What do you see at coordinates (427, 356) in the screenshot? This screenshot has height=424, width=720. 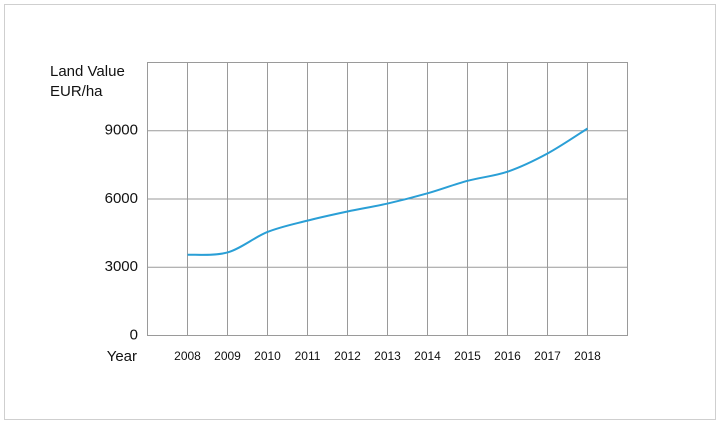 I see `x-tick-label: 2014` at bounding box center [427, 356].